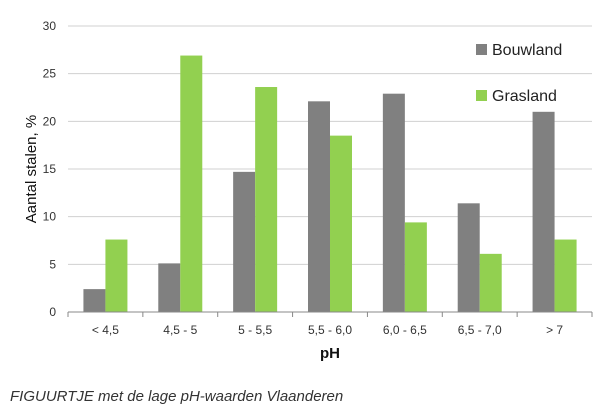  What do you see at coordinates (405, 330) in the screenshot?
I see `x-tick-label: 6,0 - 6,5` at bounding box center [405, 330].